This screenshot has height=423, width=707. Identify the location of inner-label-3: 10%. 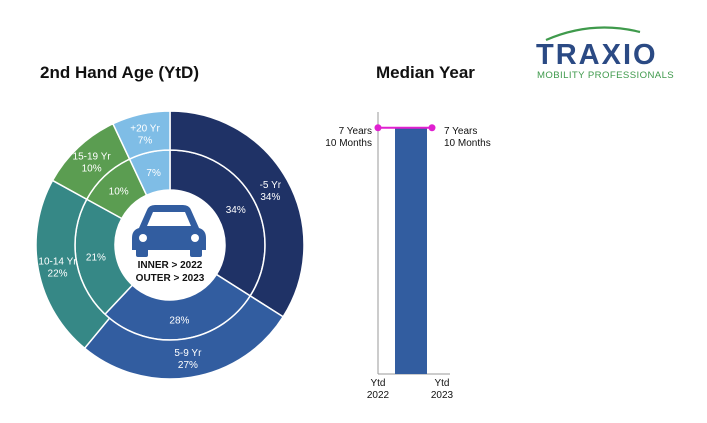
(119, 191).